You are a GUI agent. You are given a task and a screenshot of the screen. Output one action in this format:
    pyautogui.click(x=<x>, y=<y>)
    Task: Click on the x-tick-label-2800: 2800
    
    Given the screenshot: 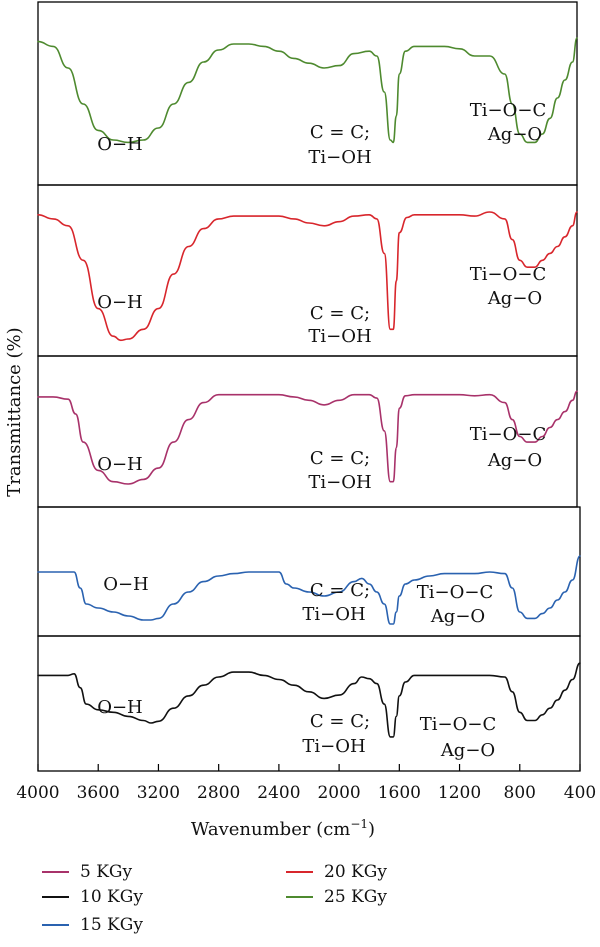 What is the action you would take?
    pyautogui.click(x=218, y=793)
    